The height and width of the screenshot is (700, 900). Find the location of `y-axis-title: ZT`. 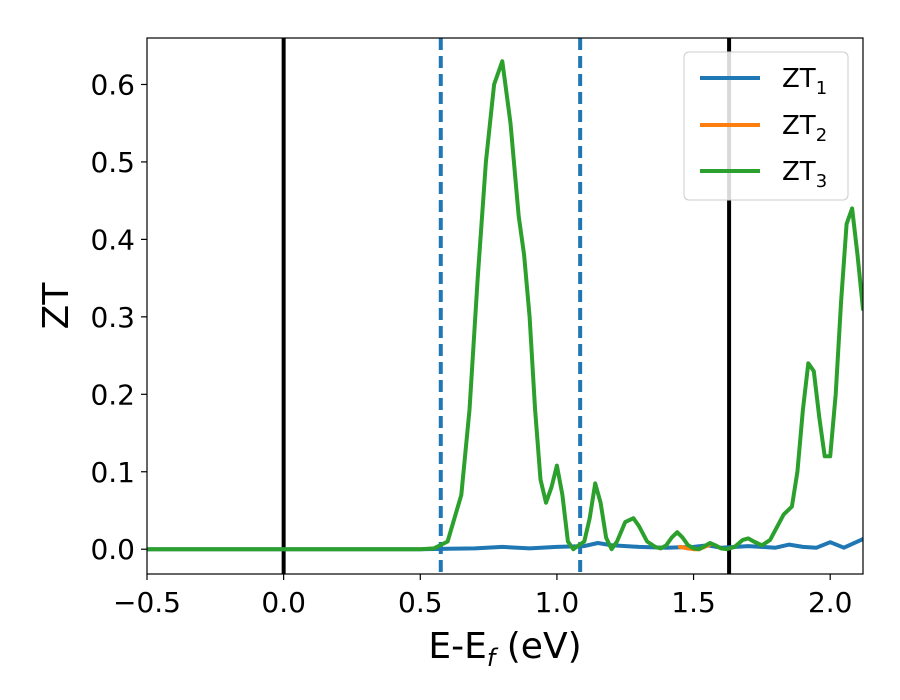

y-axis-title: ZT is located at coordinates (56, 306).